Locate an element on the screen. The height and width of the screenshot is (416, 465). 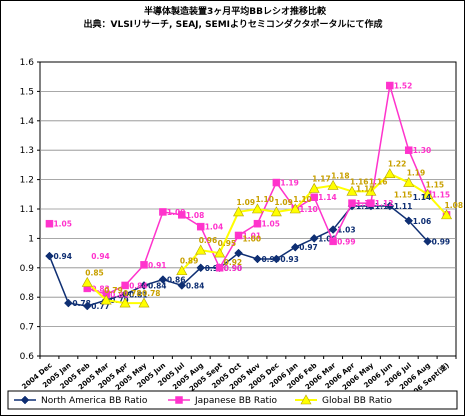
chart-subtitle: 出典：VLSIリサーチ, SEAJ, SEMIよりセミコンダクタポータルにて作成 is located at coordinates (233, 24).